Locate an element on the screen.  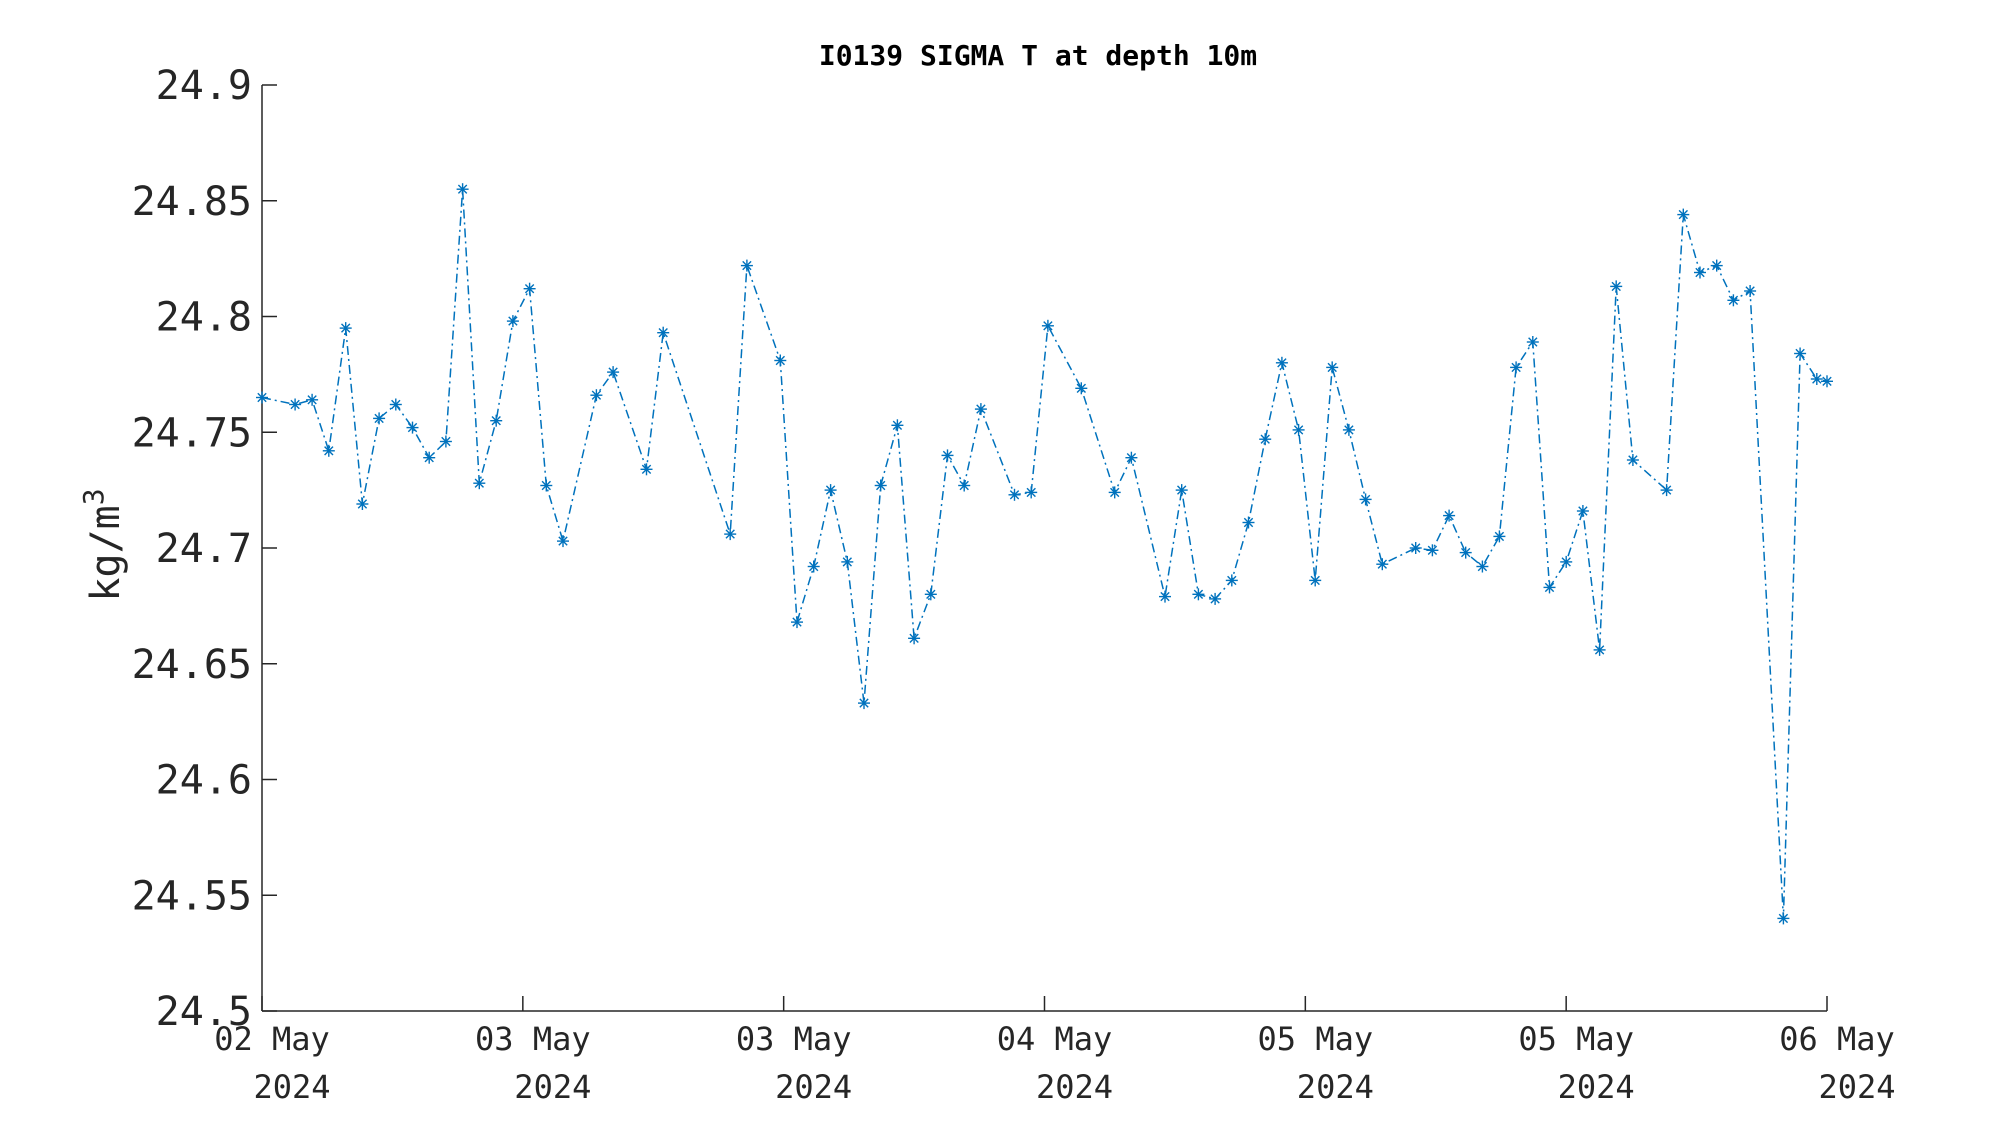
y-ticks: 24.5 24.55 24.6 24.65 24.7 24.75 24.8 24.85 24.9 is located at coordinates (204, 549).